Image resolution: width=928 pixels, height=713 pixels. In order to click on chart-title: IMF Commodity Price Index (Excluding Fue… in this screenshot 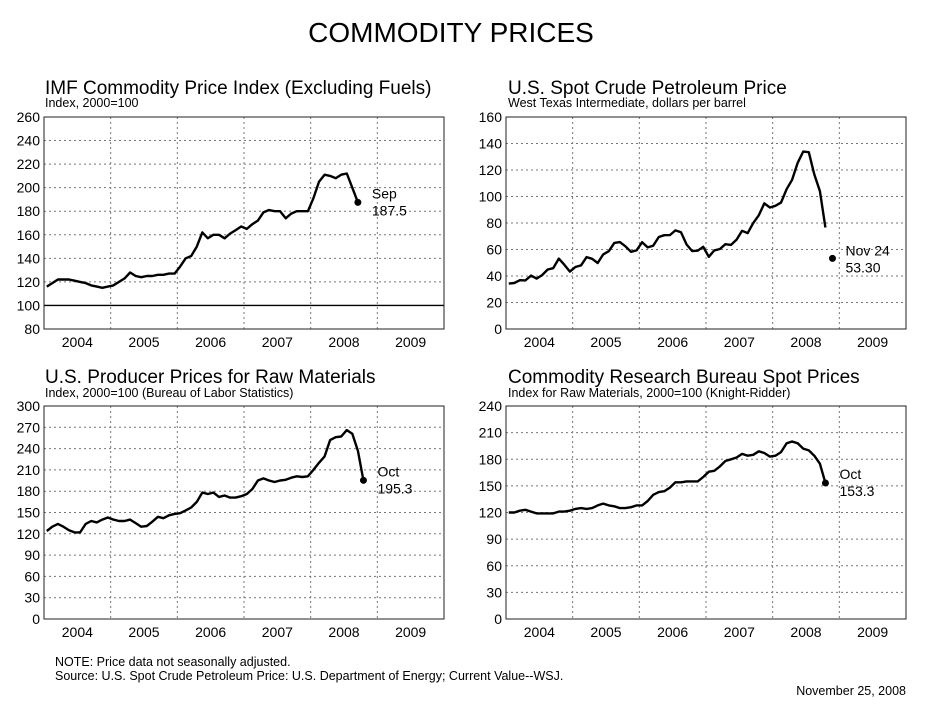, I will do `click(238, 88)`.